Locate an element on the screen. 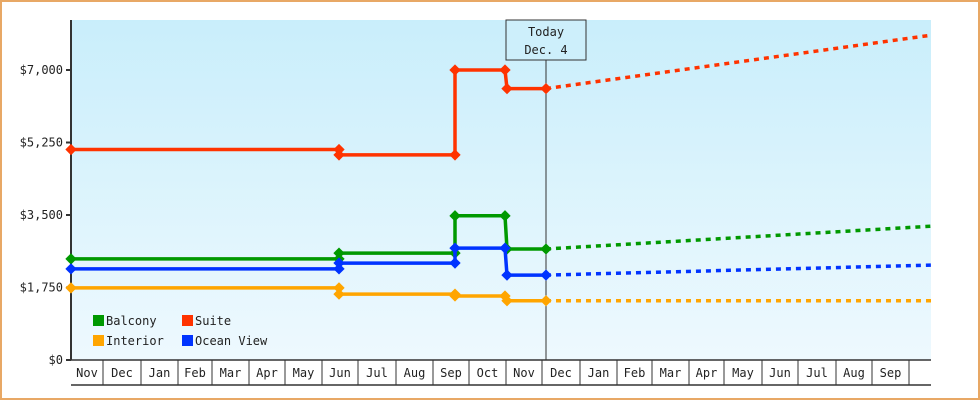 The width and height of the screenshot is (980, 400). legend-item-interior: Interior is located at coordinates (128, 341).